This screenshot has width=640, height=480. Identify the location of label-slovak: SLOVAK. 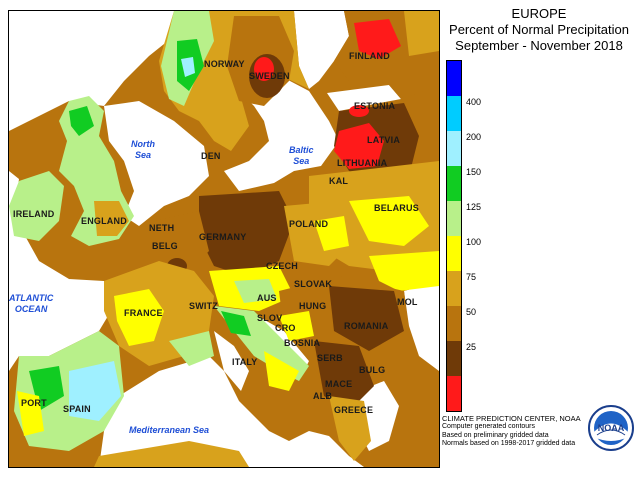
(313, 284).